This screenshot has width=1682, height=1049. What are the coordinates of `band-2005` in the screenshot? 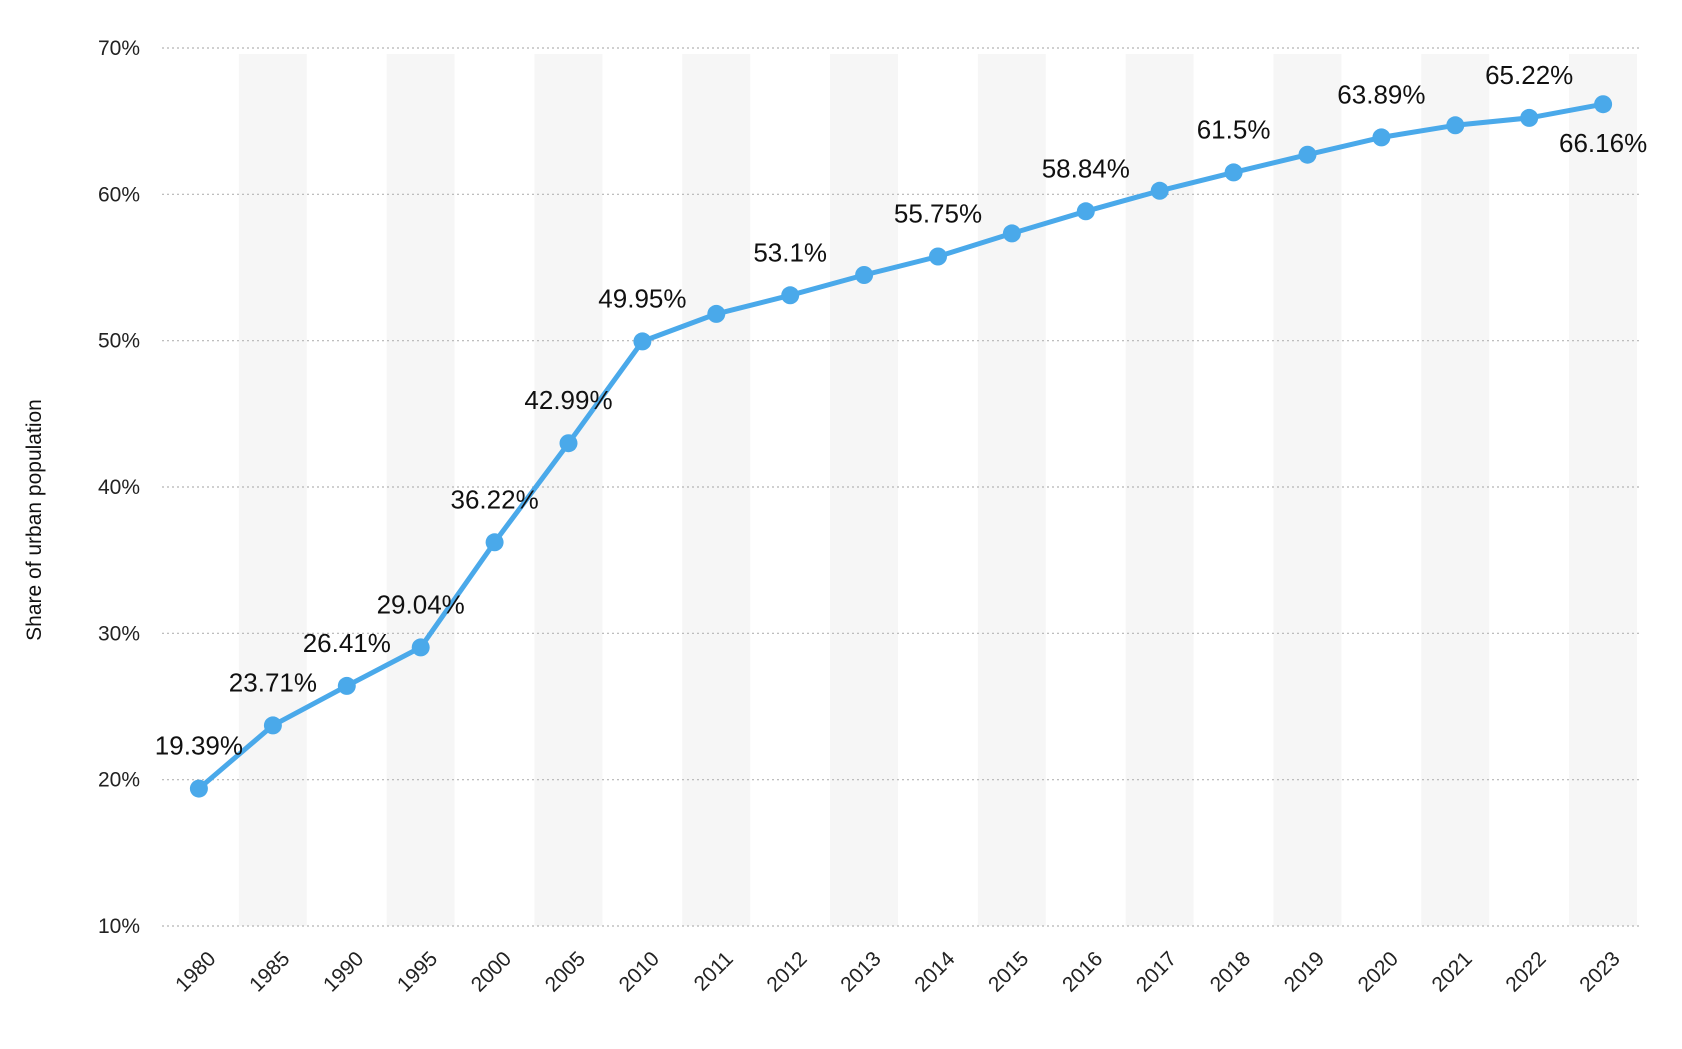 It's located at (568, 490).